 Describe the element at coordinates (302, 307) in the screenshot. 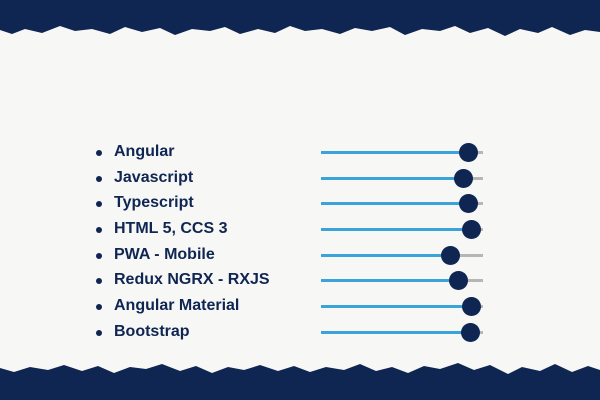

I see `skill-row-angular-material: Angular Material` at that location.